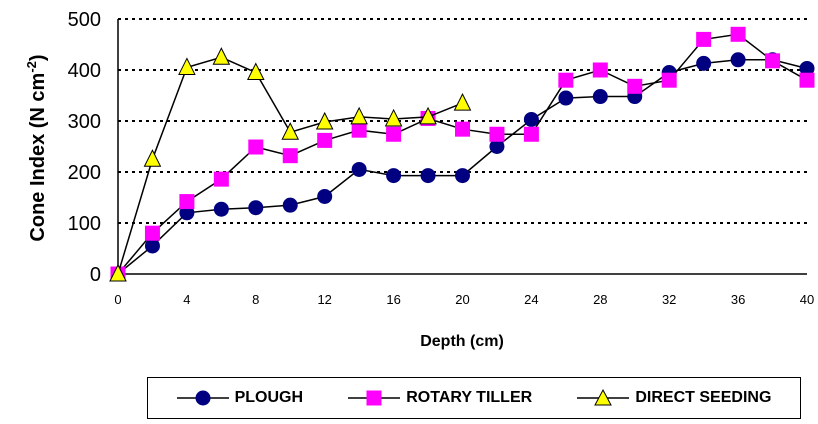 The height and width of the screenshot is (424, 818). I want to click on y-tick-label-200: 200, so click(84, 173).